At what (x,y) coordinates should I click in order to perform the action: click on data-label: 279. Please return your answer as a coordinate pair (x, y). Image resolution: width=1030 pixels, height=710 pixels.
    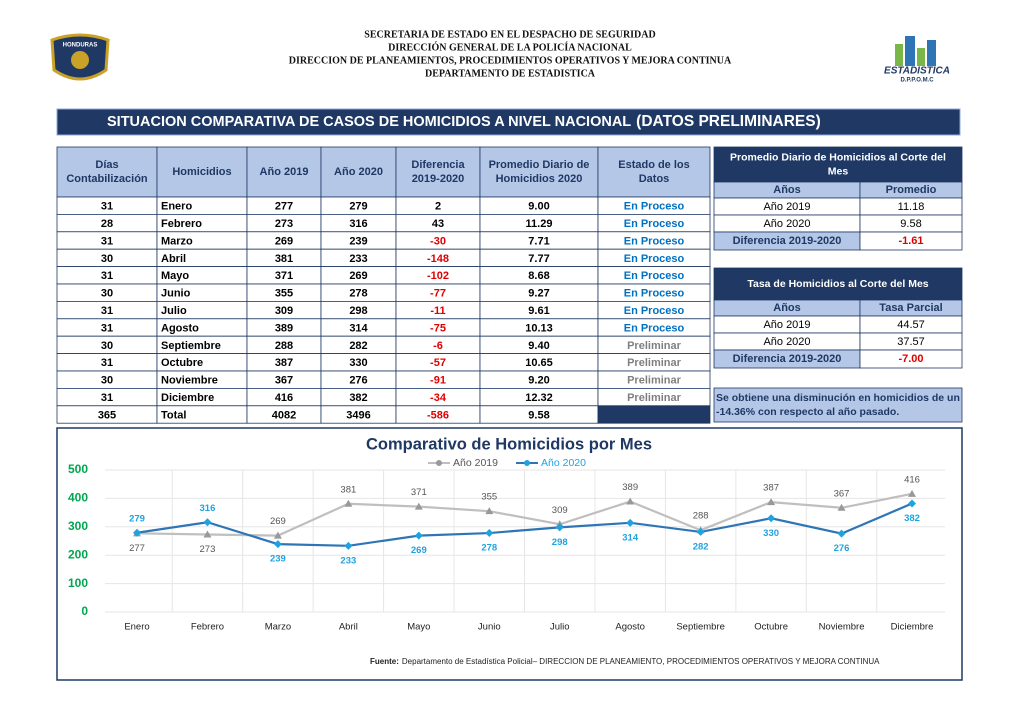
    Looking at the image, I should click on (137, 518).